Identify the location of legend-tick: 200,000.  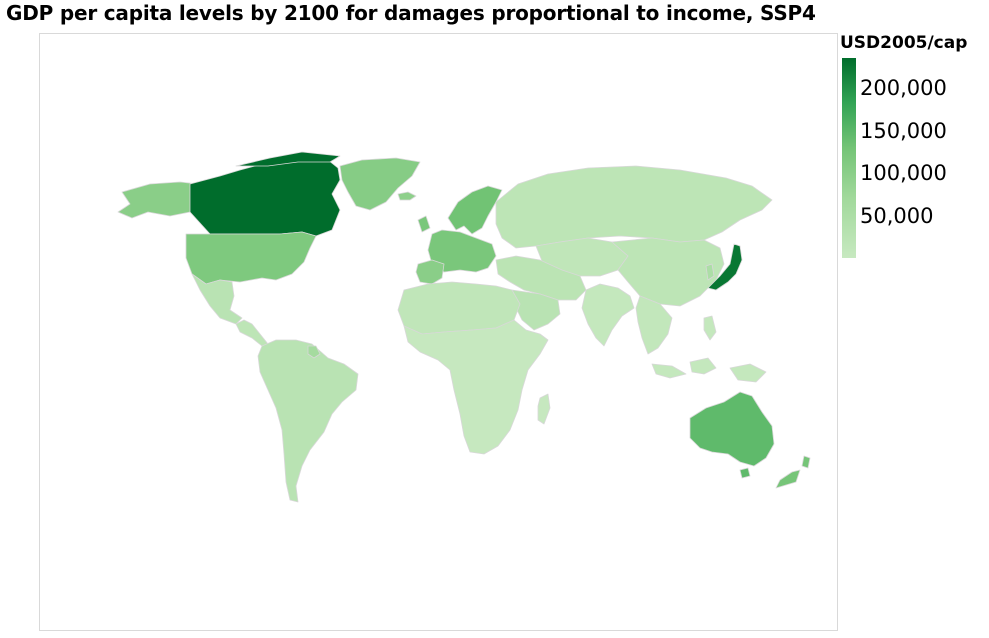
(903, 88).